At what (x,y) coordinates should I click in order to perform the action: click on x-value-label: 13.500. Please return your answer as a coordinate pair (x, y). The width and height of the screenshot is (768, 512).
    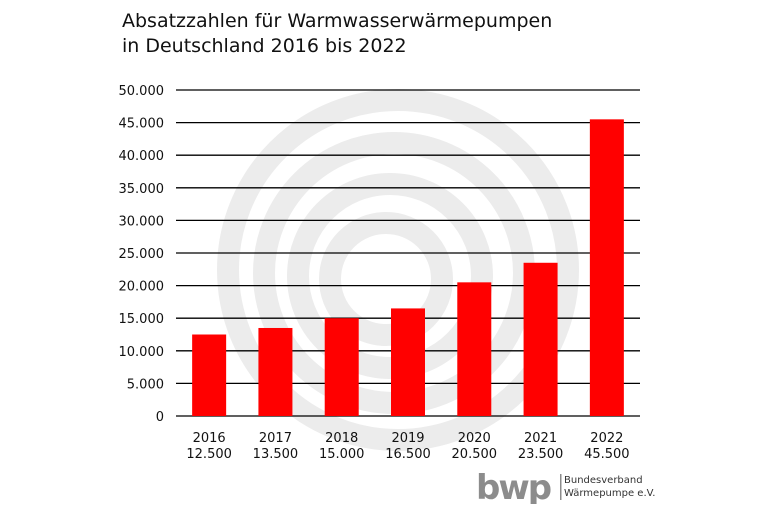
    Looking at the image, I should click on (276, 454).